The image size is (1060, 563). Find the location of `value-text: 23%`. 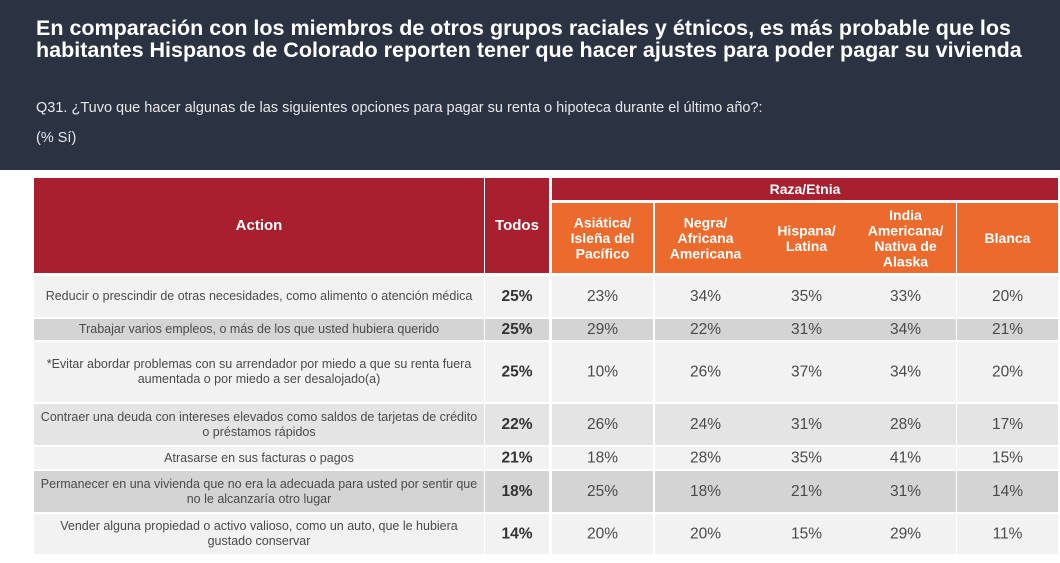

value-text: 23% is located at coordinates (602, 296).